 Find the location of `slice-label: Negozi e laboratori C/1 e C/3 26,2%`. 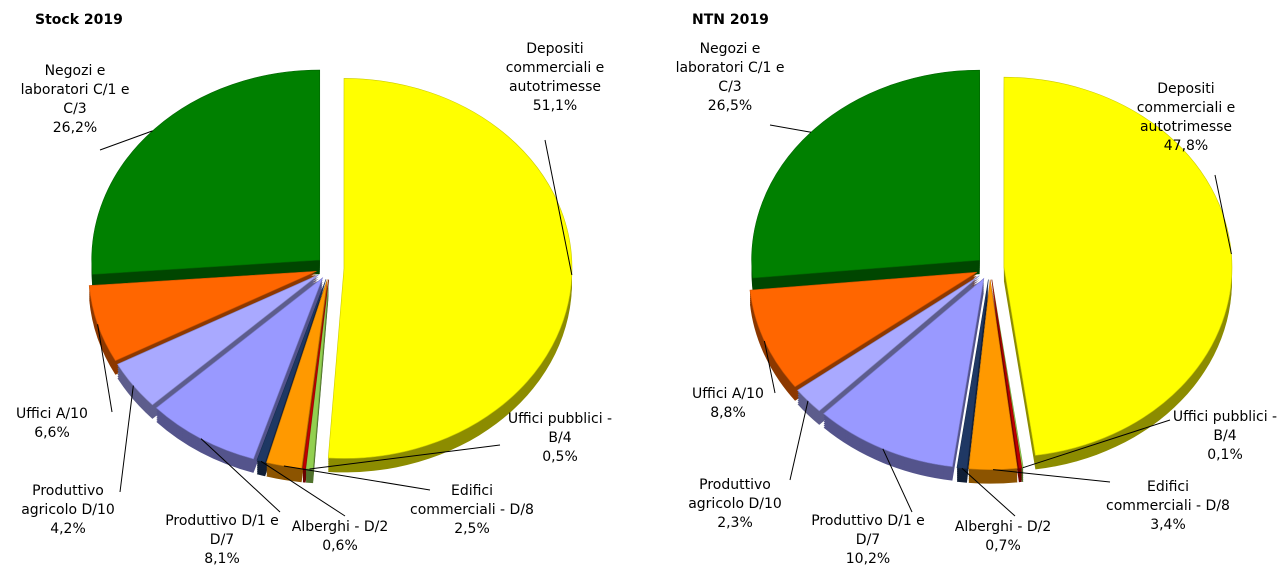

slice-label: Negozi e laboratori C/1 e C/3 26,2% is located at coordinates (75, 100).